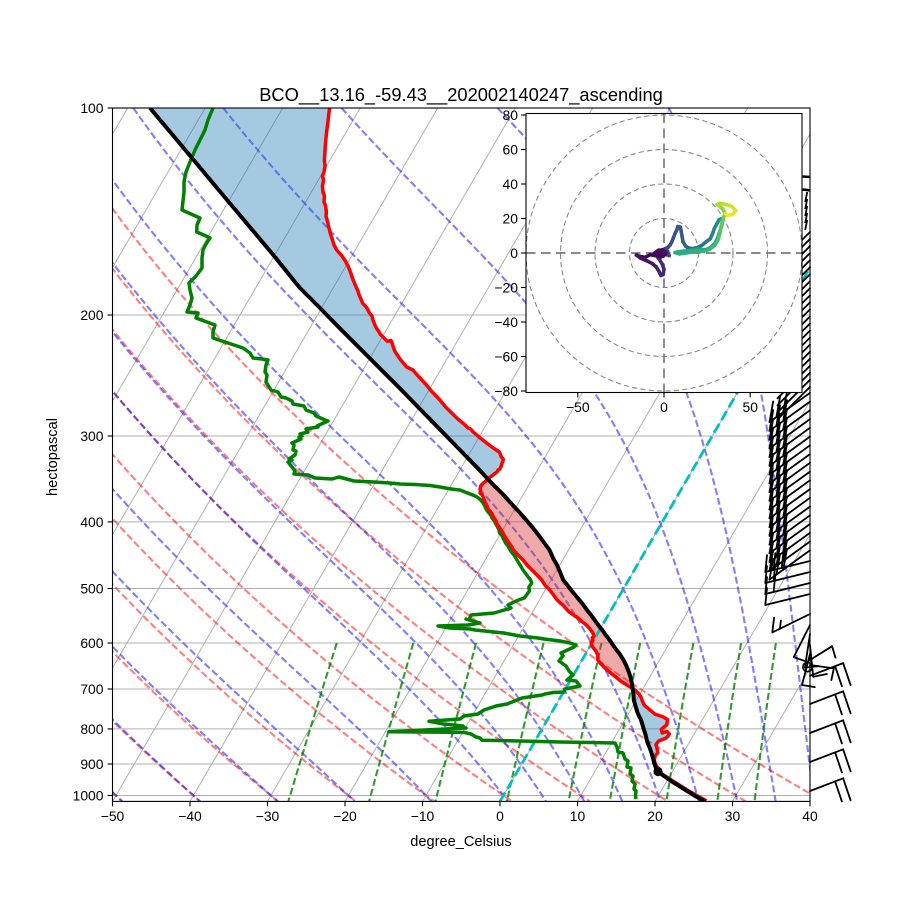 This screenshot has height=905, width=900. Describe the element at coordinates (750, 407) in the screenshot. I see `svg-text: 50` at that location.